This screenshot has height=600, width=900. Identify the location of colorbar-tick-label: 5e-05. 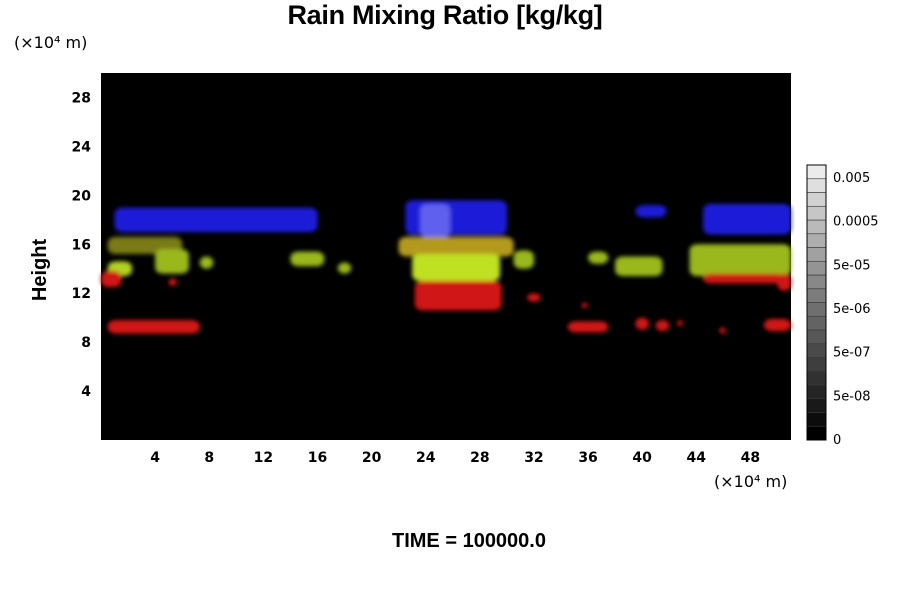
(852, 265).